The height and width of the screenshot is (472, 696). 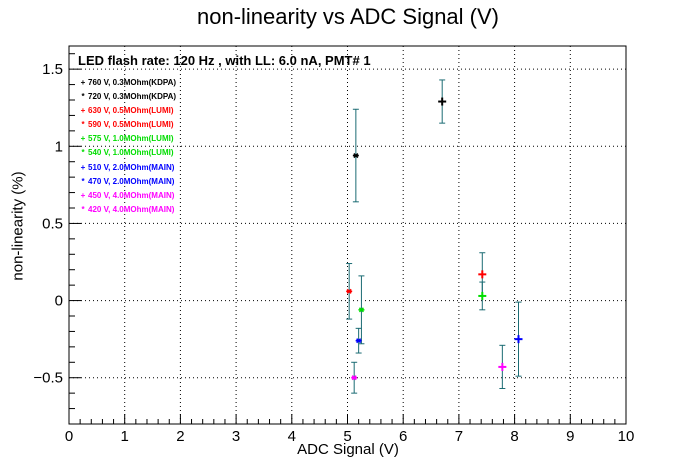 I want to click on y-tick-label: 0.5, so click(x=52, y=223).